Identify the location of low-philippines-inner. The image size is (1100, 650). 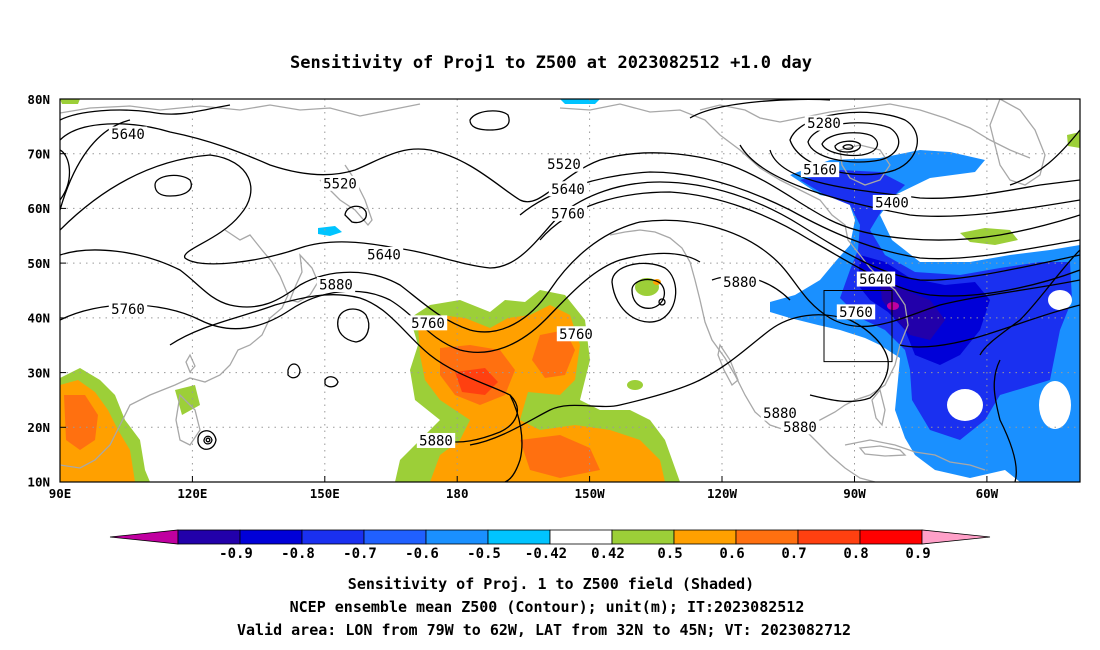
(208, 440).